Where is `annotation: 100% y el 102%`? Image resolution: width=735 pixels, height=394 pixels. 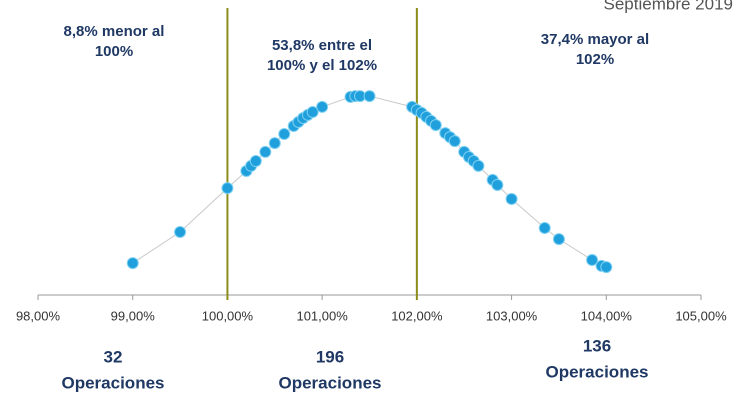
annotation: 100% y el 102% is located at coordinates (322, 65).